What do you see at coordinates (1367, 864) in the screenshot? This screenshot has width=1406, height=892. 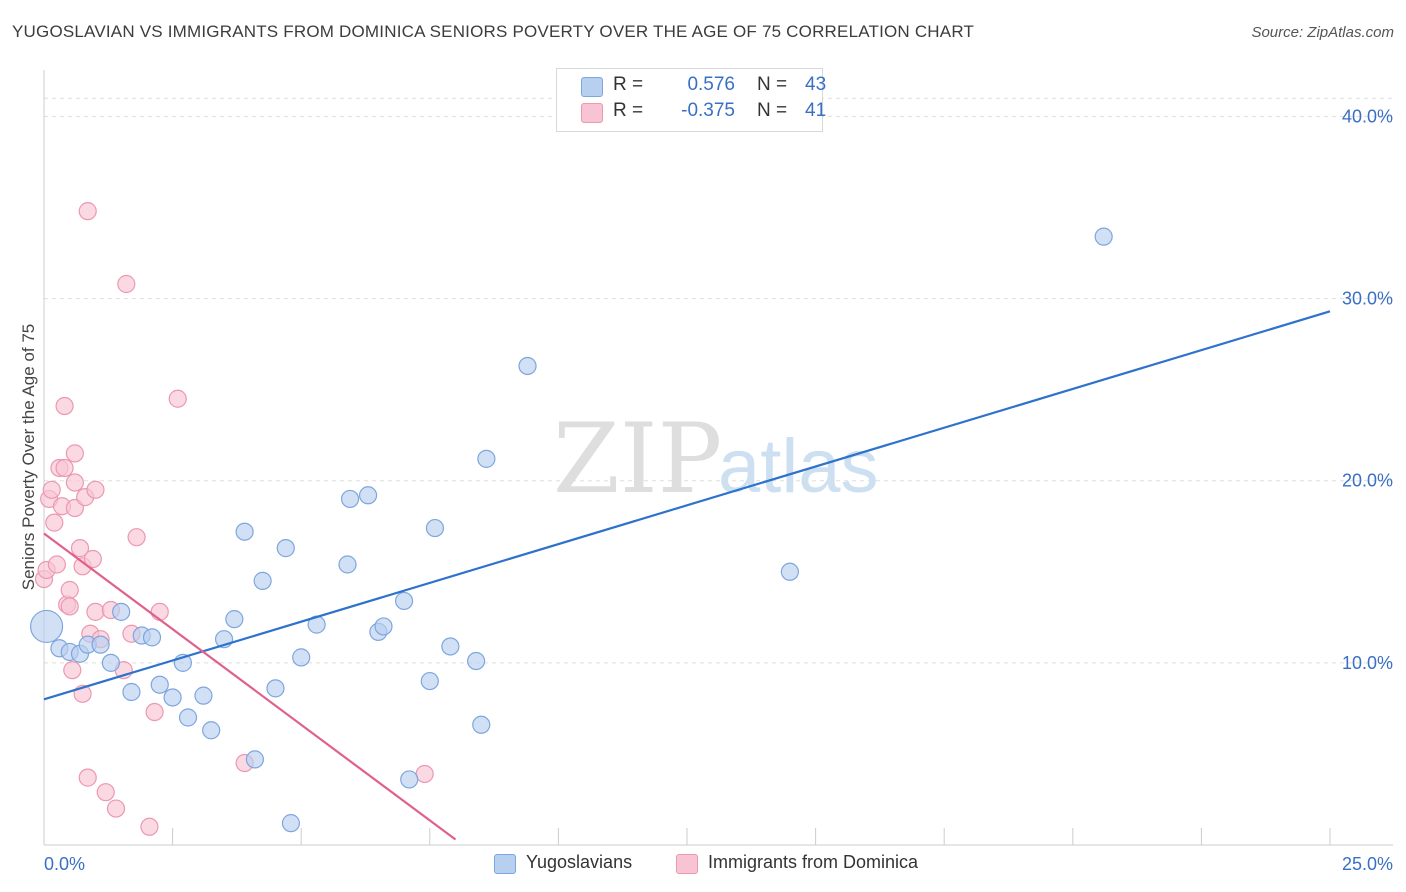 I see `x-tick-label: 25.0%` at bounding box center [1367, 864].